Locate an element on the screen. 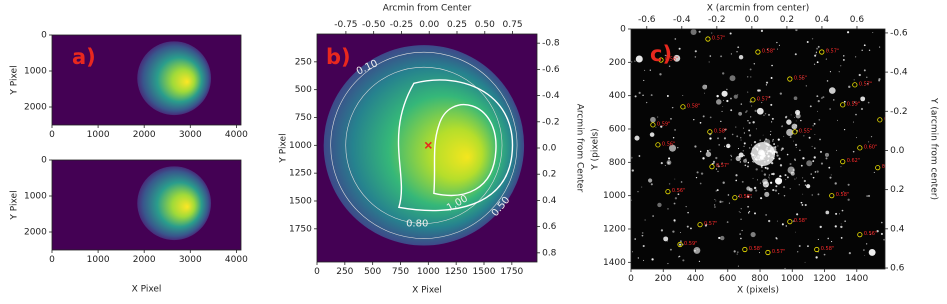  right-tick-label: 0.2 is located at coordinates (549, 175).